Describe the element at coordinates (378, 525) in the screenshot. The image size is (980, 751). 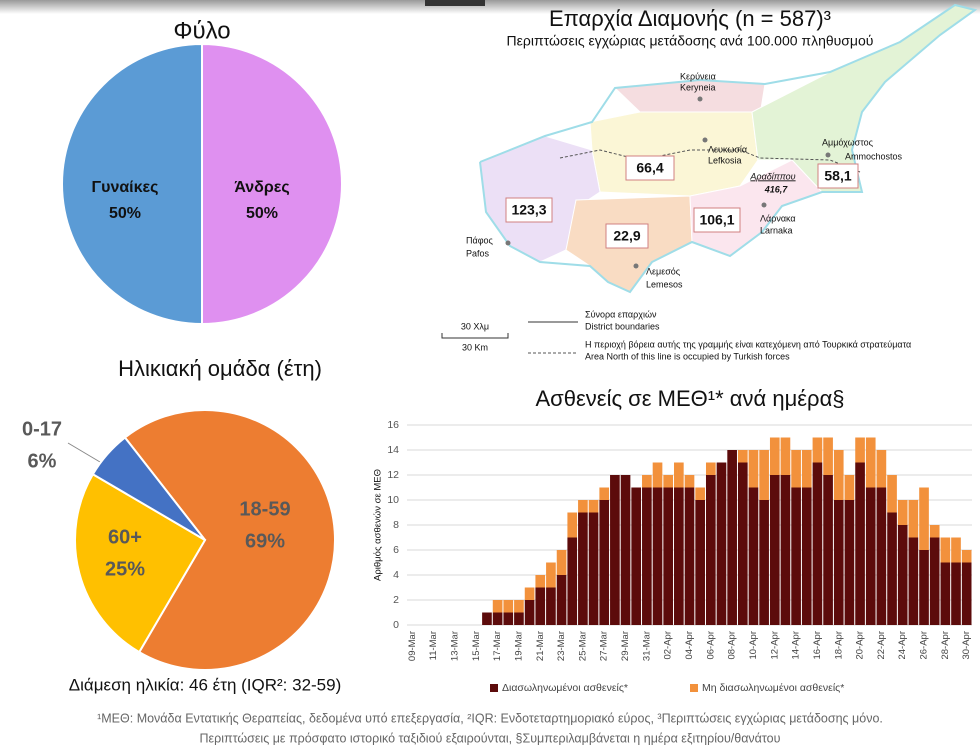
I see `y-axis-label: Αριθμός ασθενών σε ΜΕΘ` at that location.